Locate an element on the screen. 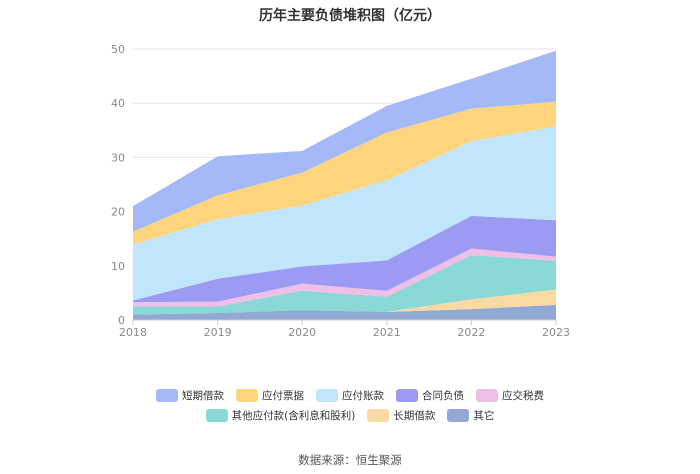 The height and width of the screenshot is (474, 700). legend-item: 其他应付款(含利息和股利) is located at coordinates (280, 415).